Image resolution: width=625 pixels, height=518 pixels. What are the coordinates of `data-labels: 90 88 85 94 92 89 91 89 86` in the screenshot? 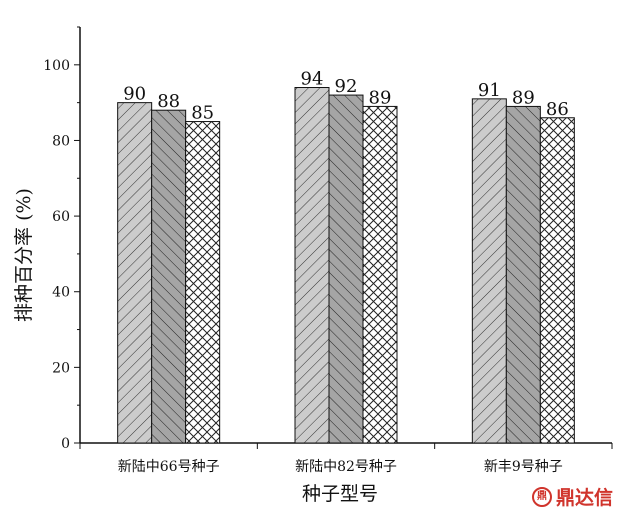 It's located at (346, 96).